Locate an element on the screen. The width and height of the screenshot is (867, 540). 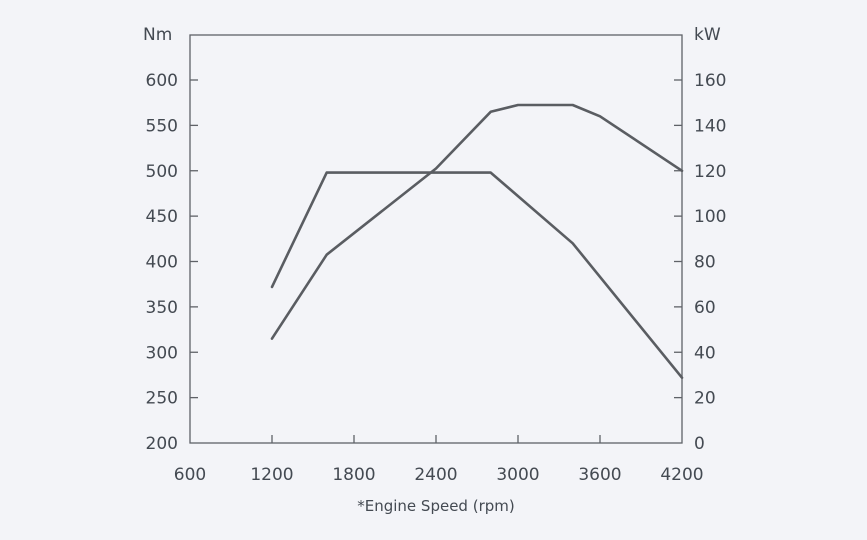
left-y-tick-label: 250 is located at coordinates (162, 399).